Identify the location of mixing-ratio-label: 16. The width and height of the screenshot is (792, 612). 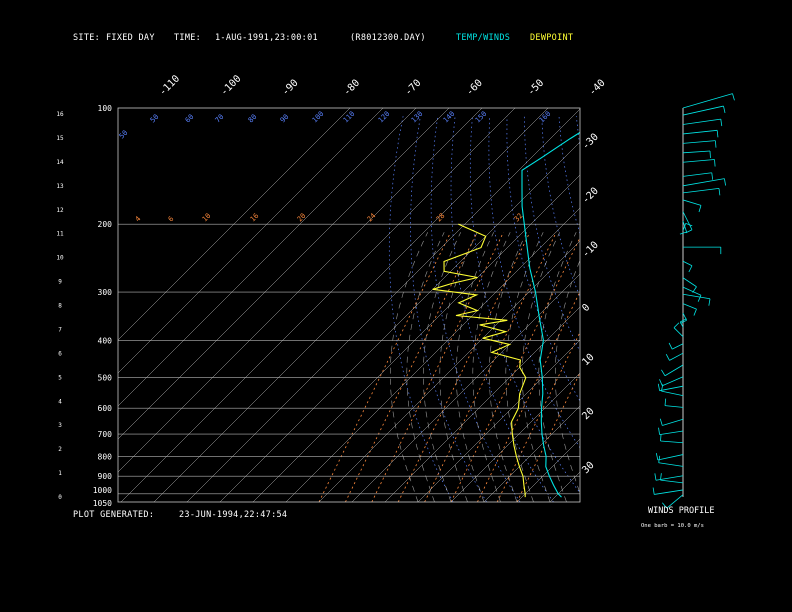
(255, 218).